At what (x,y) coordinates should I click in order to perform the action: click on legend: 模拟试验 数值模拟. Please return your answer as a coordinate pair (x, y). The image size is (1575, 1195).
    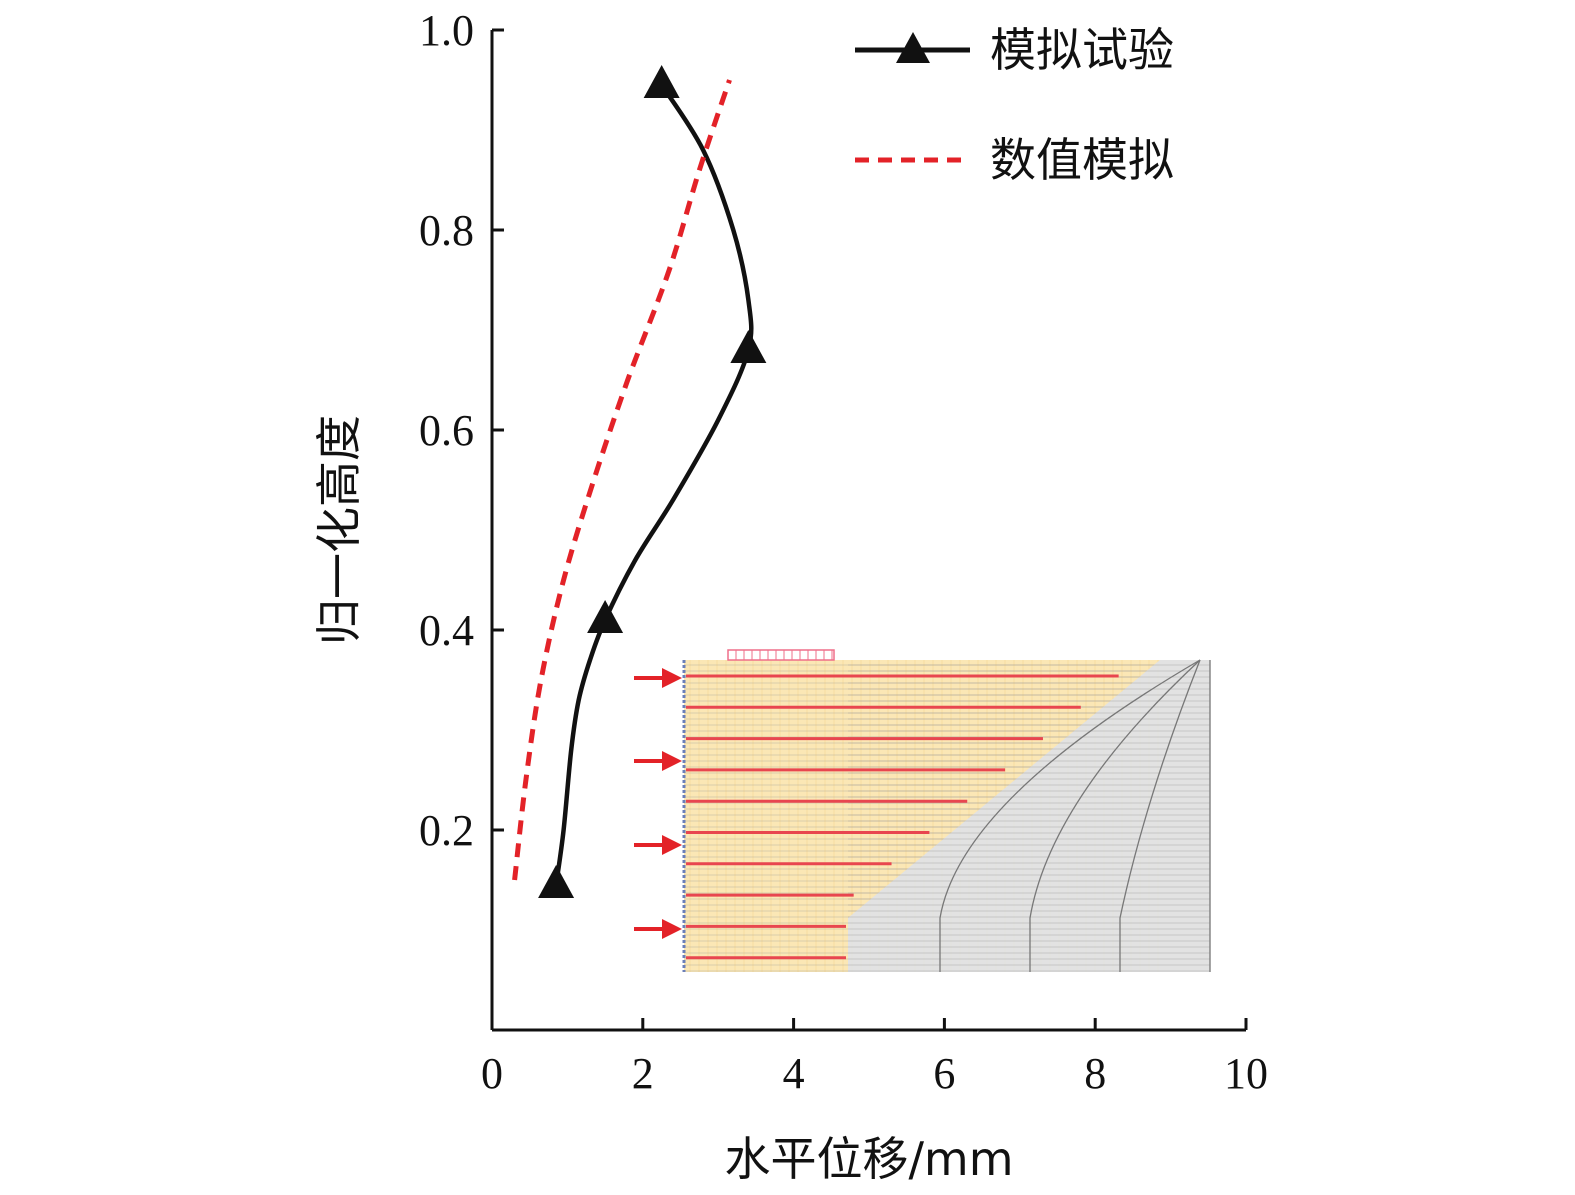
    Looking at the image, I should click on (1014, 105).